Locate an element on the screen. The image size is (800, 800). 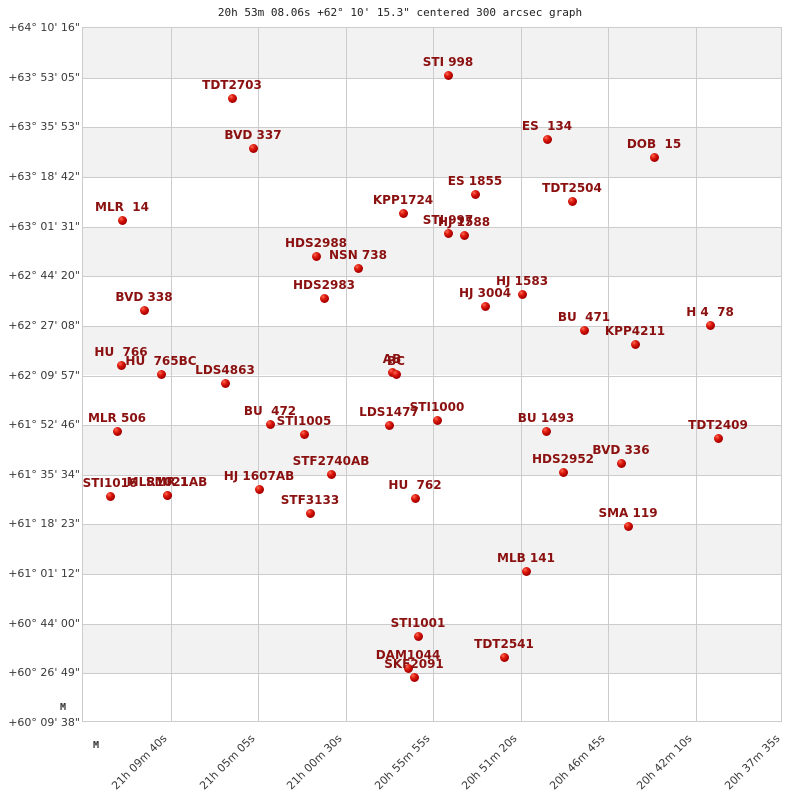
y-axis-tick-label: +63° 35' 53" is located at coordinates (44, 127).